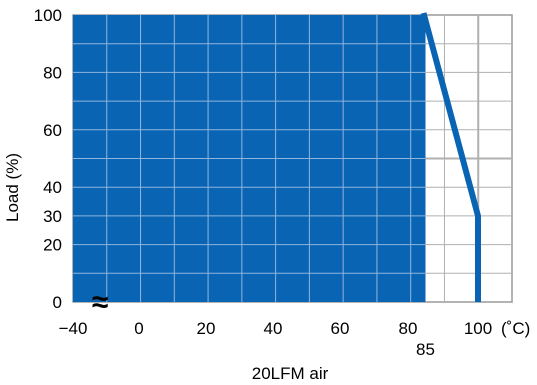 The width and height of the screenshot is (537, 385). I want to click on x-axis-caption: 20LFM air, so click(290, 373).